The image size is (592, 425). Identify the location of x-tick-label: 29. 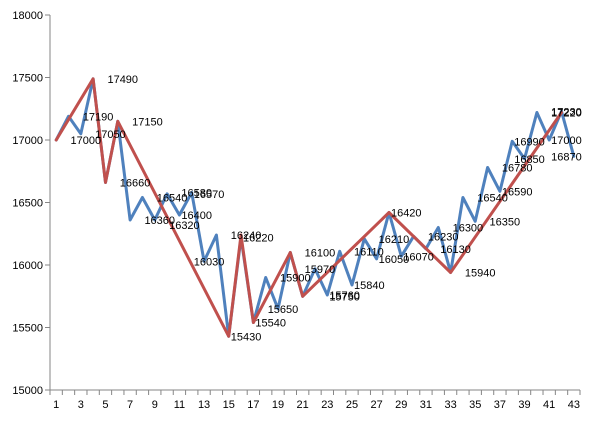
(401, 405).